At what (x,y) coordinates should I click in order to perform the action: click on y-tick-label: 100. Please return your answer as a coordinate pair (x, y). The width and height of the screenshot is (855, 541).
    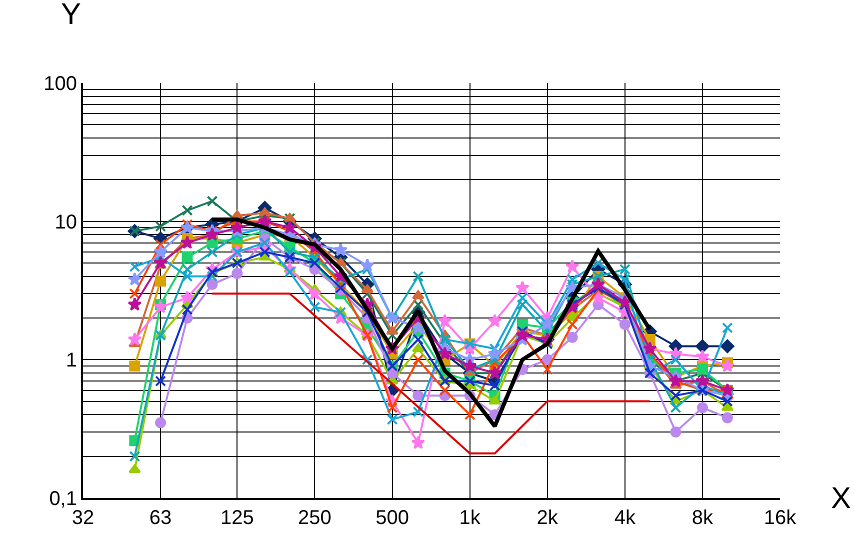
    Looking at the image, I should click on (60, 84).